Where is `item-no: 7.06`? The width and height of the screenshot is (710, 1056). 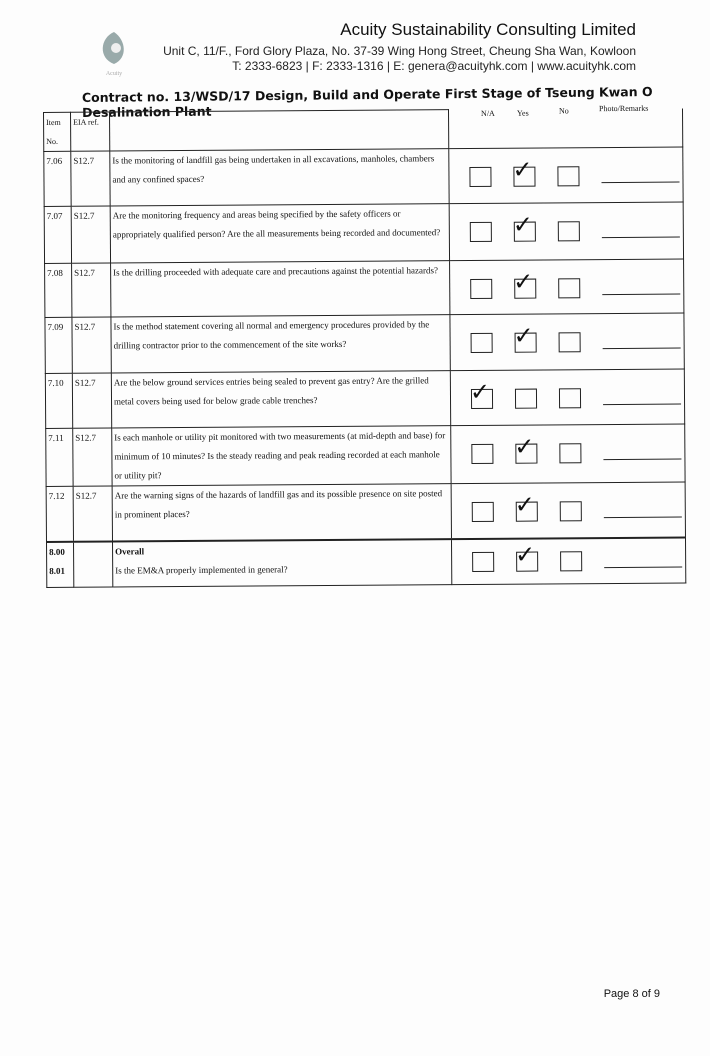 item-no: 7.06 is located at coordinates (57, 179).